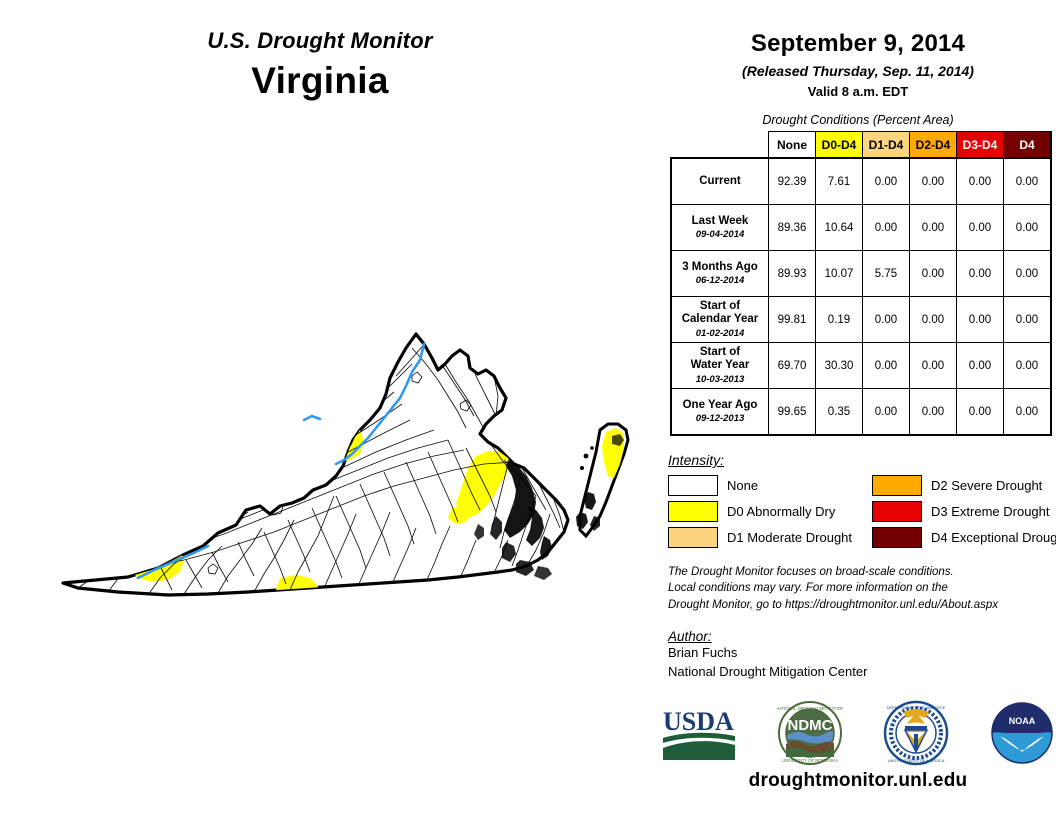  Describe the element at coordinates (886, 273) in the screenshot. I see `cell-d1d4: 5.75` at that location.